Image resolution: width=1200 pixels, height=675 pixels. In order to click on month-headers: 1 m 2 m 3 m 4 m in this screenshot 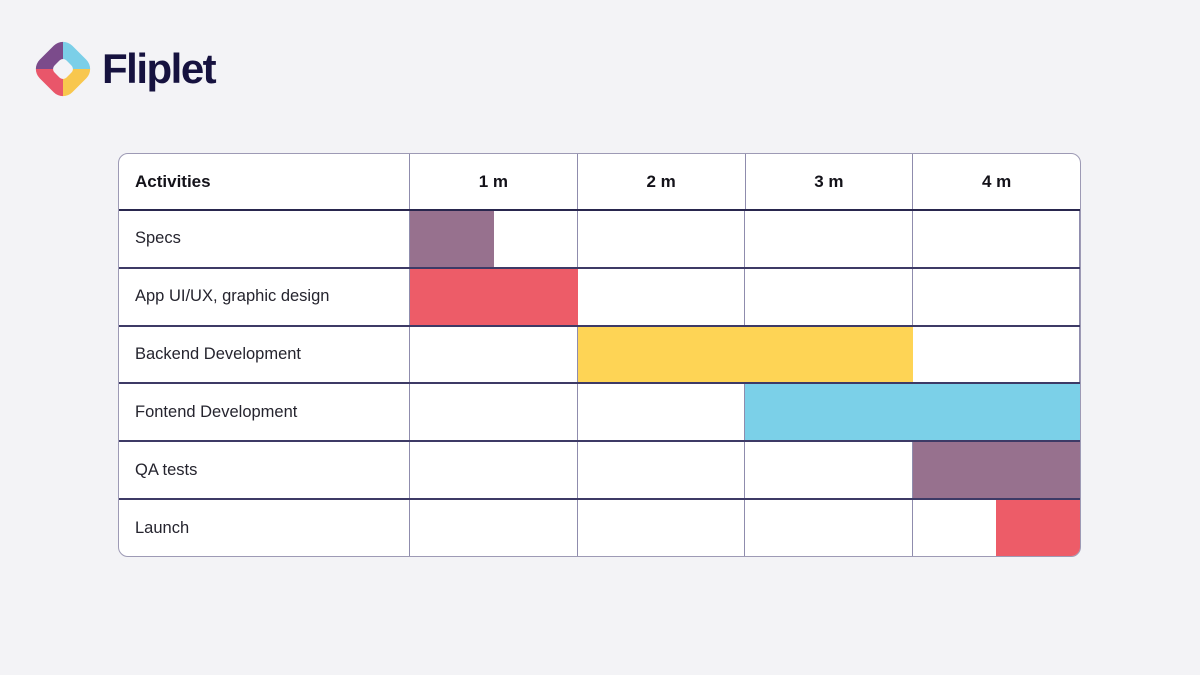, I will do `click(745, 181)`.